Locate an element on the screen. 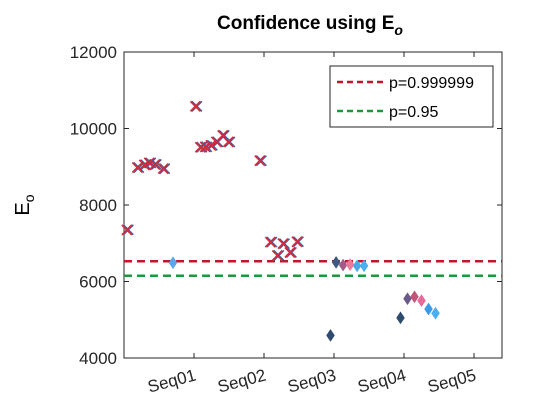 The width and height of the screenshot is (560, 420). x-tick-label: Seq05 is located at coordinates (452, 381).